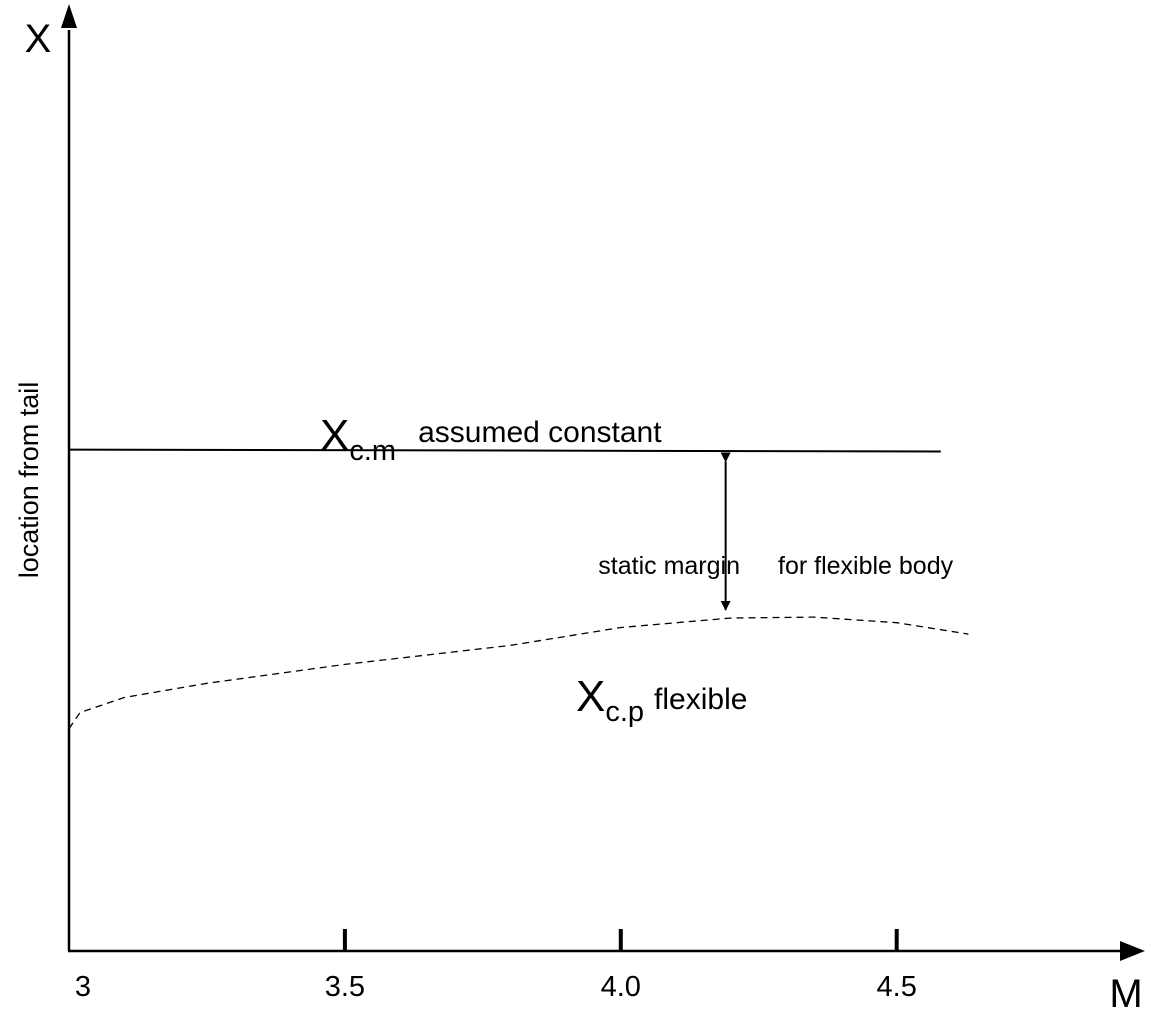  What do you see at coordinates (700, 699) in the screenshot?
I see `xcp-label-text: flexible` at bounding box center [700, 699].